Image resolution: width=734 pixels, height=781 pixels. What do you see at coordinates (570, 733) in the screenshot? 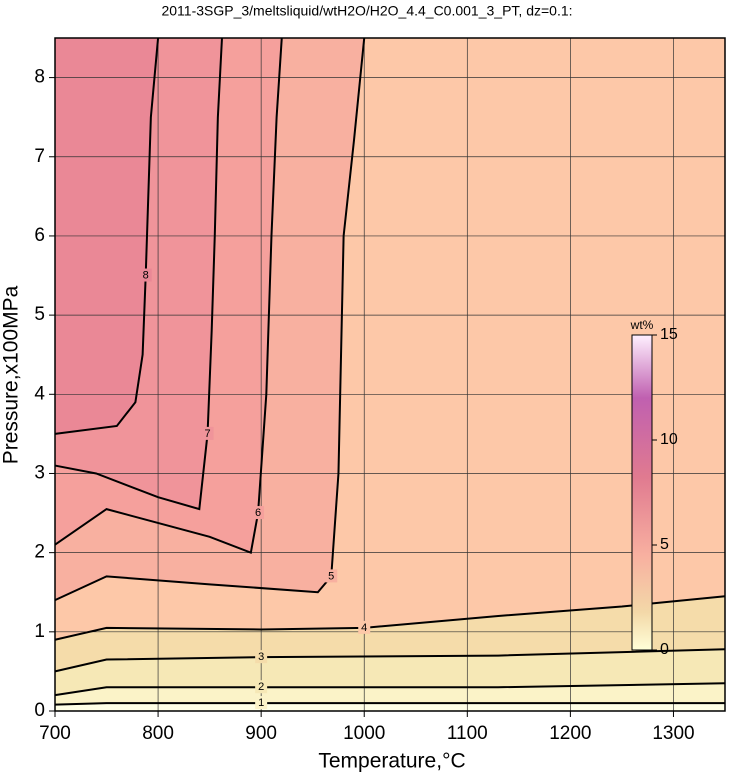
I see `x-tick-label: 1200` at bounding box center [570, 733].